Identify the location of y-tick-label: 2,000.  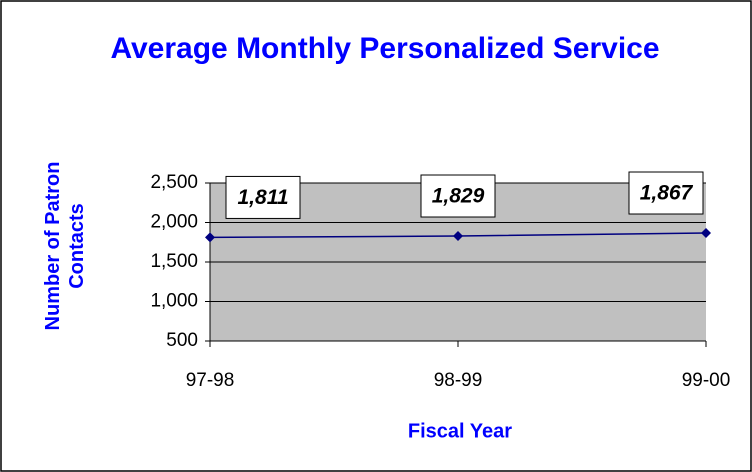
(174, 222).